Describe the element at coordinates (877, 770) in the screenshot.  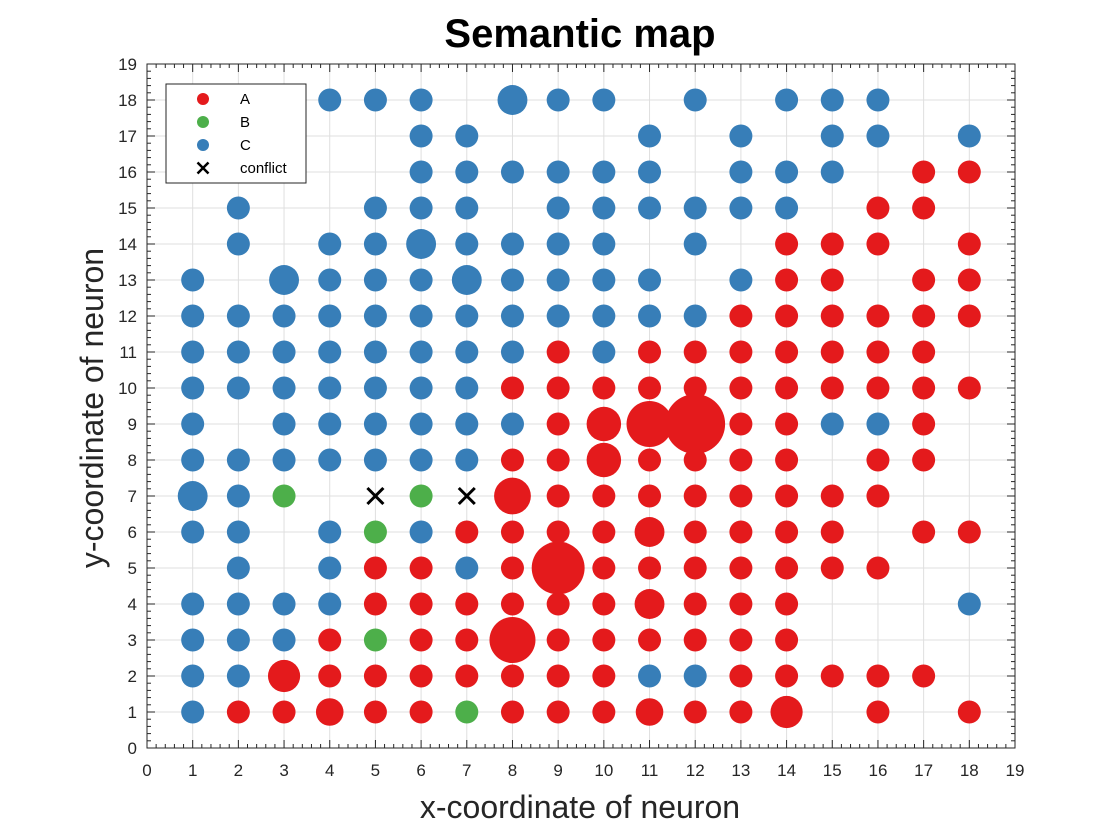
I see `x-tick-label: 16` at that location.